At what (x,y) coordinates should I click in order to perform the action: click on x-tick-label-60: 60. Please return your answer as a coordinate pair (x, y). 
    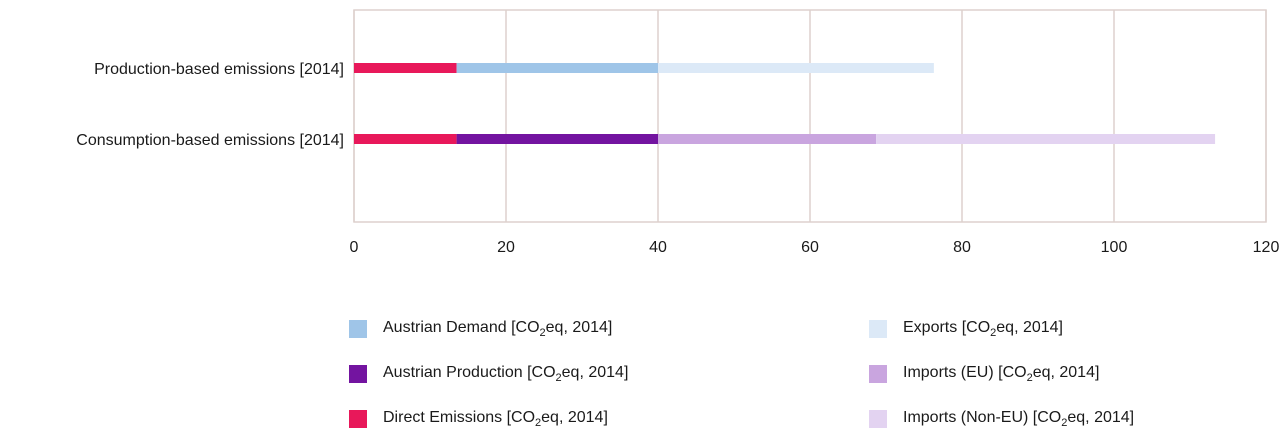
    Looking at the image, I should click on (810, 247).